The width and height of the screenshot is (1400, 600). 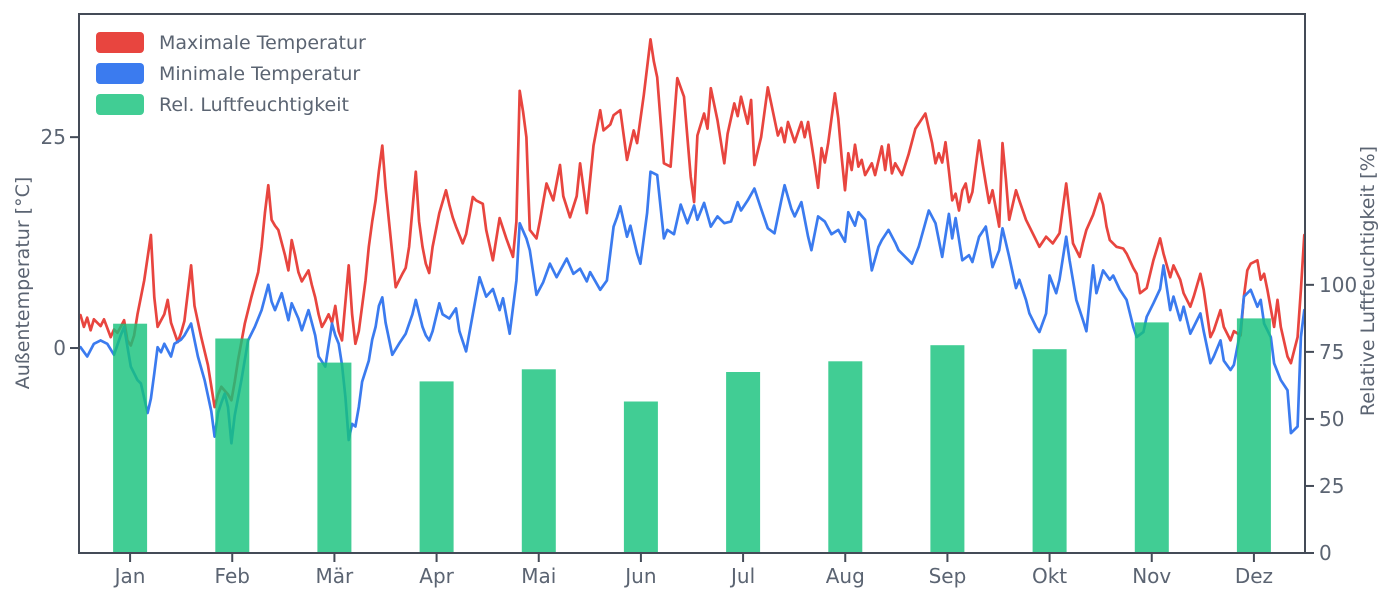 What do you see at coordinates (23, 283) in the screenshot?
I see `left-axis-label: Außentemperatur [°C]` at bounding box center [23, 283].